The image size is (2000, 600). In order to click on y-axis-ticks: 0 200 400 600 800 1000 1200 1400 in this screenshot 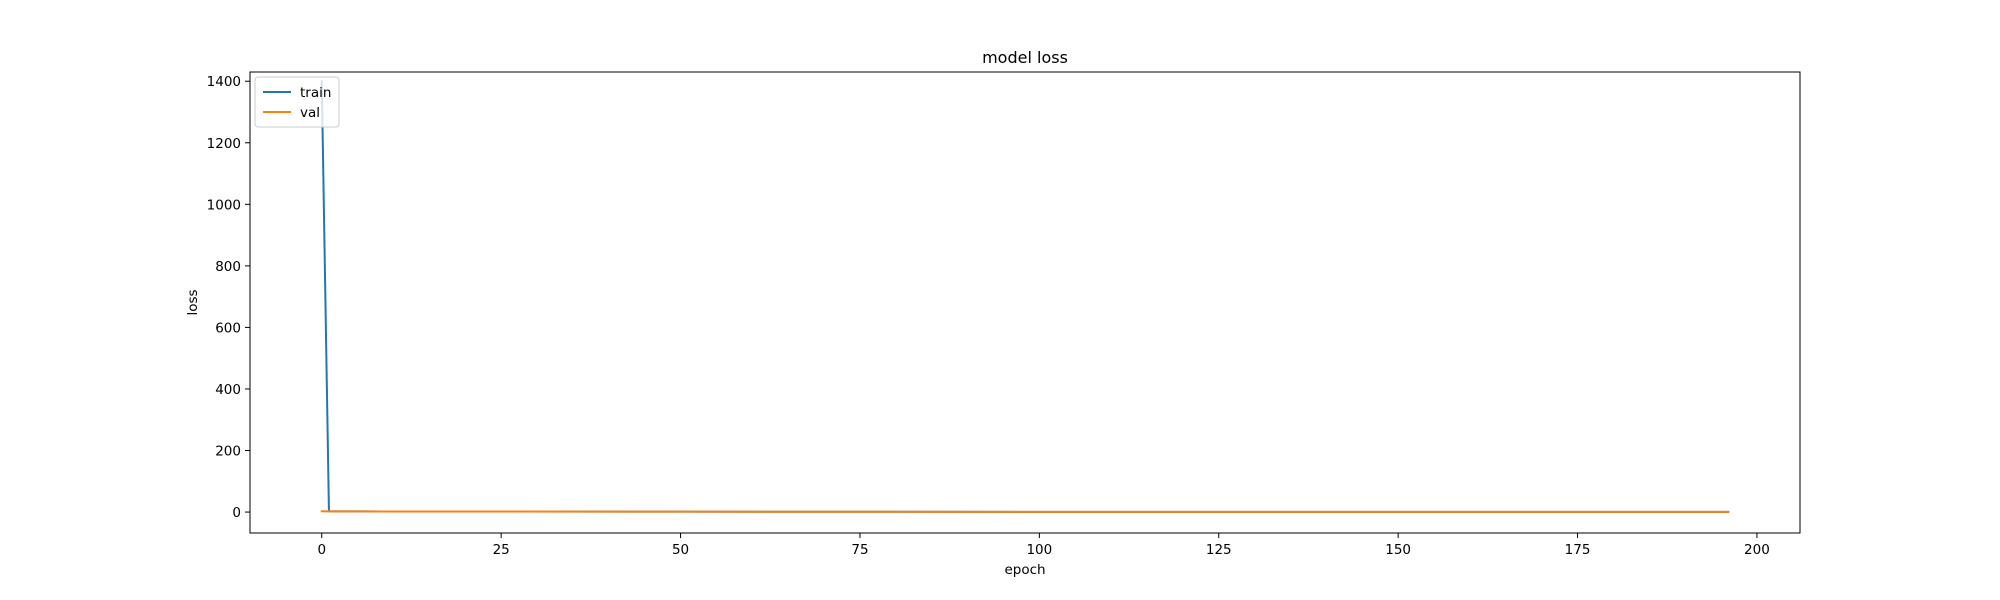, I will do `click(228, 297)`.